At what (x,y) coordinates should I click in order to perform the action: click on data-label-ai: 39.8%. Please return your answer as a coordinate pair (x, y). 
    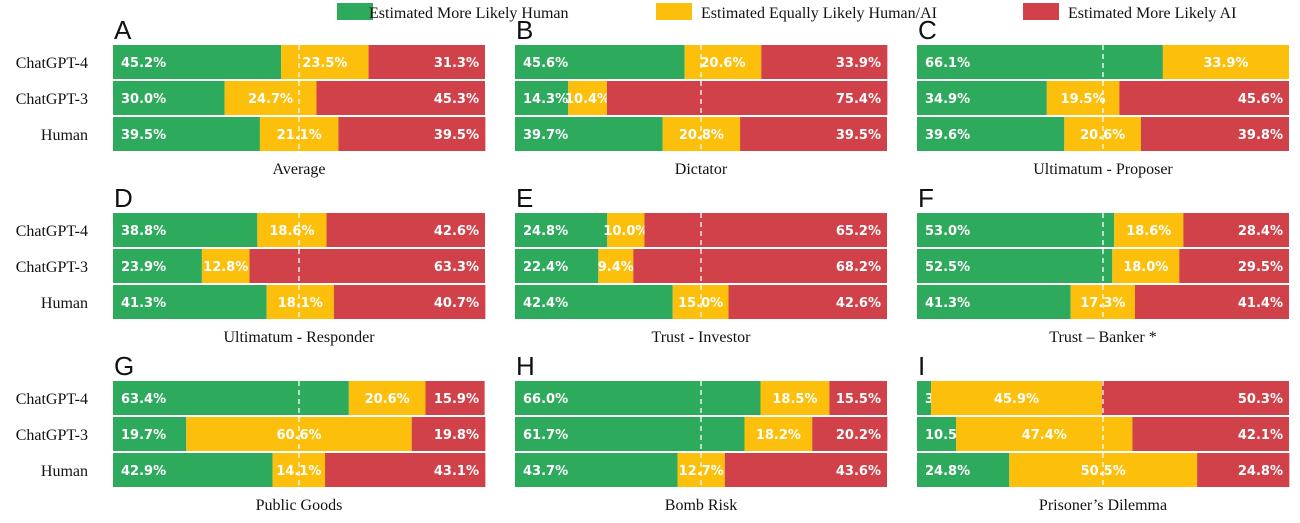
    Looking at the image, I should click on (1260, 135).